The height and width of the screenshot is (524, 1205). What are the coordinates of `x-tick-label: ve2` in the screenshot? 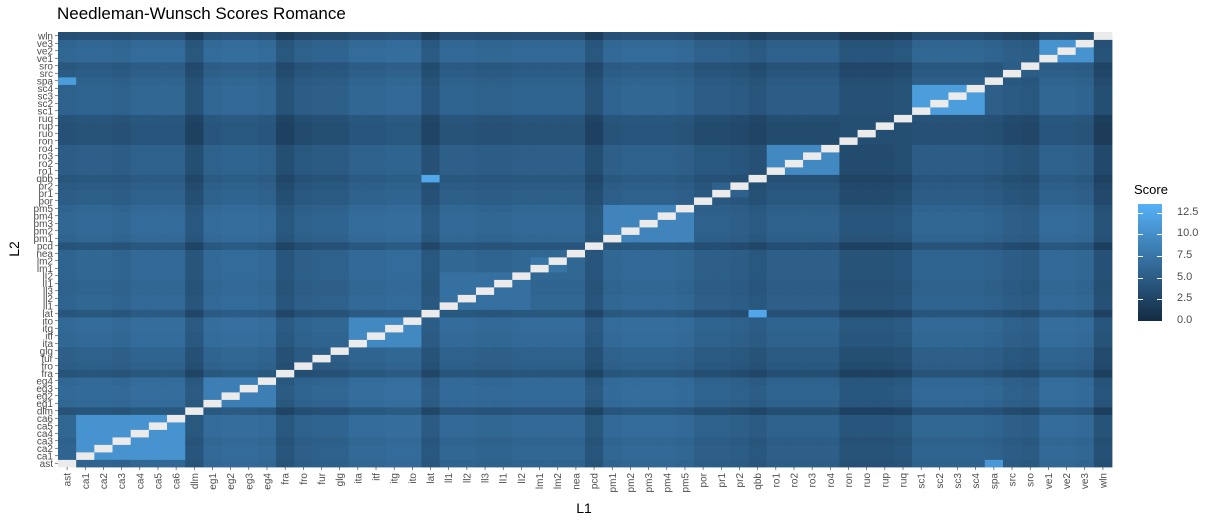 It's located at (1067, 481).